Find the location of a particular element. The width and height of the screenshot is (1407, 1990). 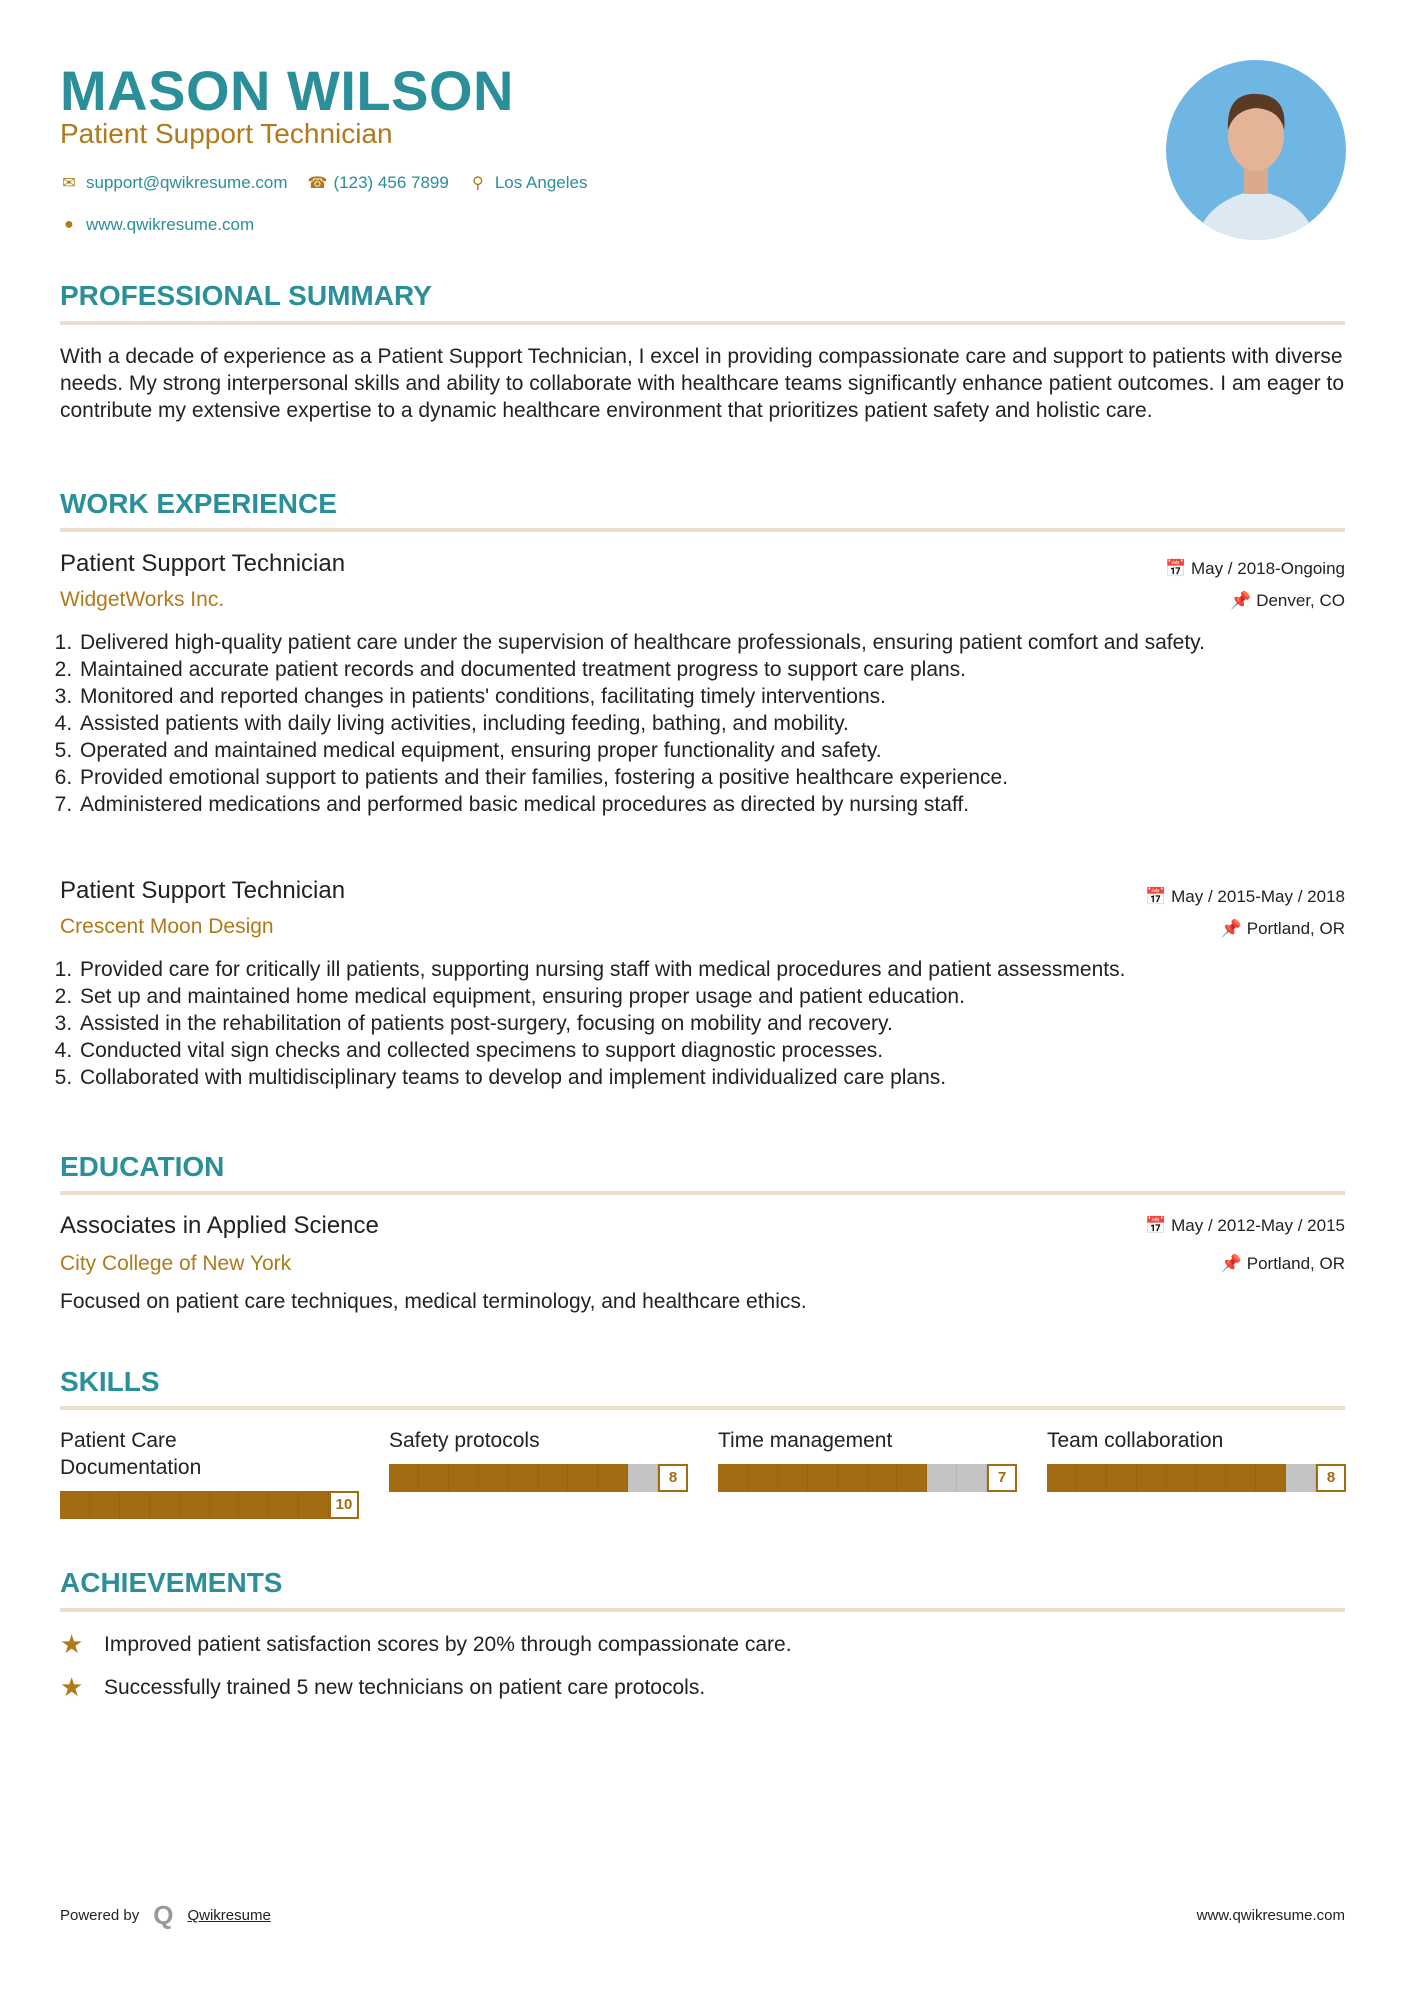

skill-name: Time management is located at coordinates (805, 1440).